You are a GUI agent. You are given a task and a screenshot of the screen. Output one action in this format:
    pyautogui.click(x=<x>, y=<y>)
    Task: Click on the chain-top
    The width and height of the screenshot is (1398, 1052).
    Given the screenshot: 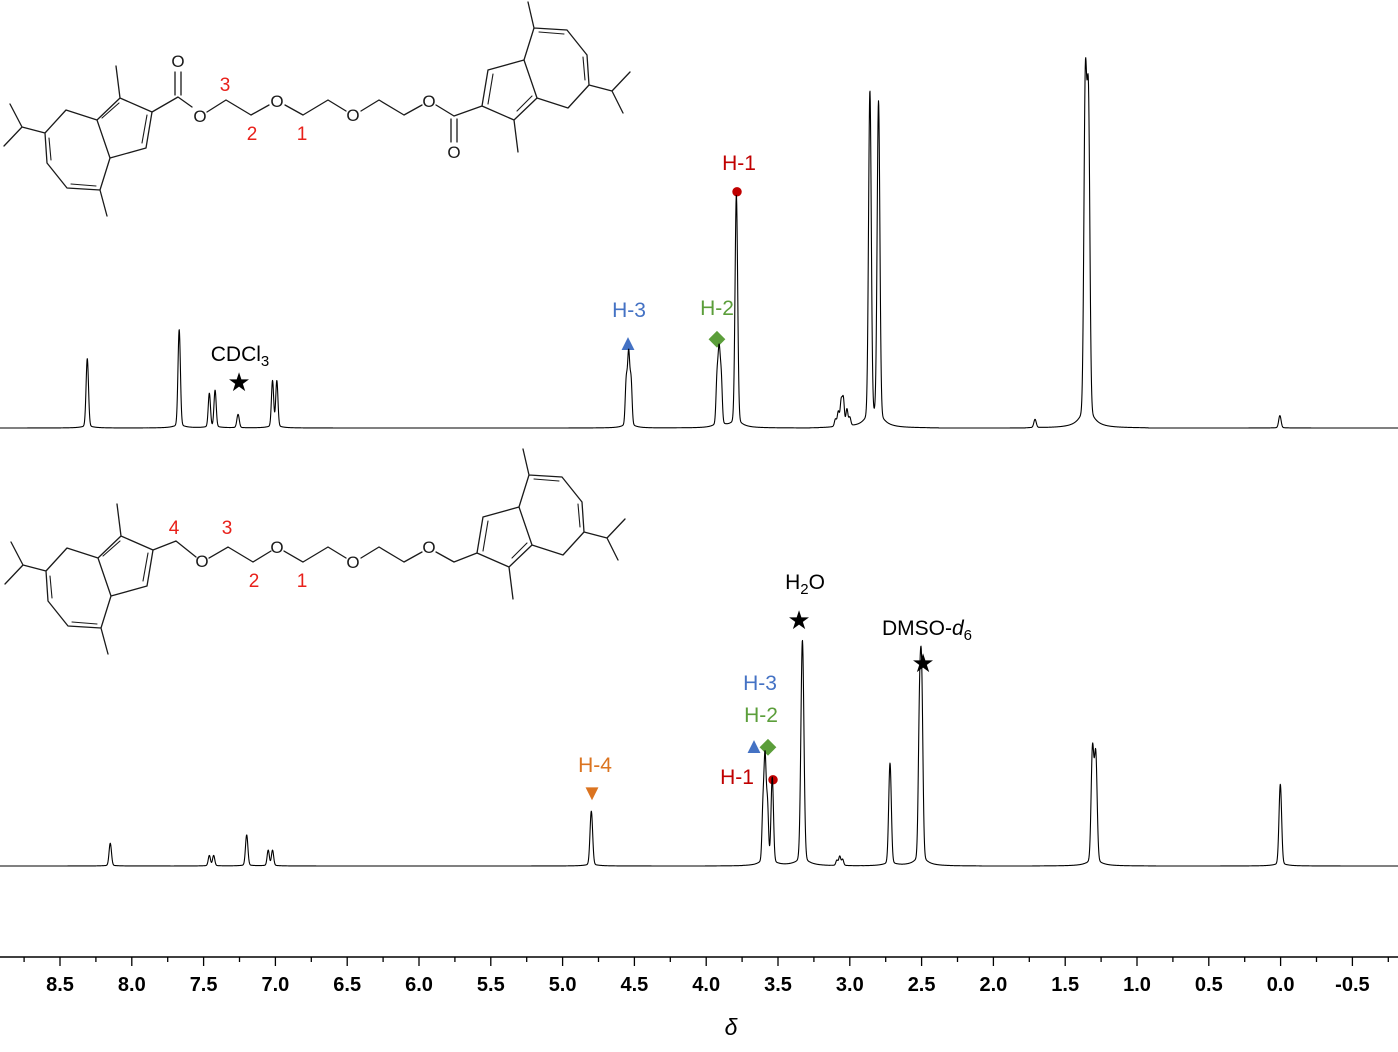 What is the action you would take?
    pyautogui.click(x=317, y=107)
    